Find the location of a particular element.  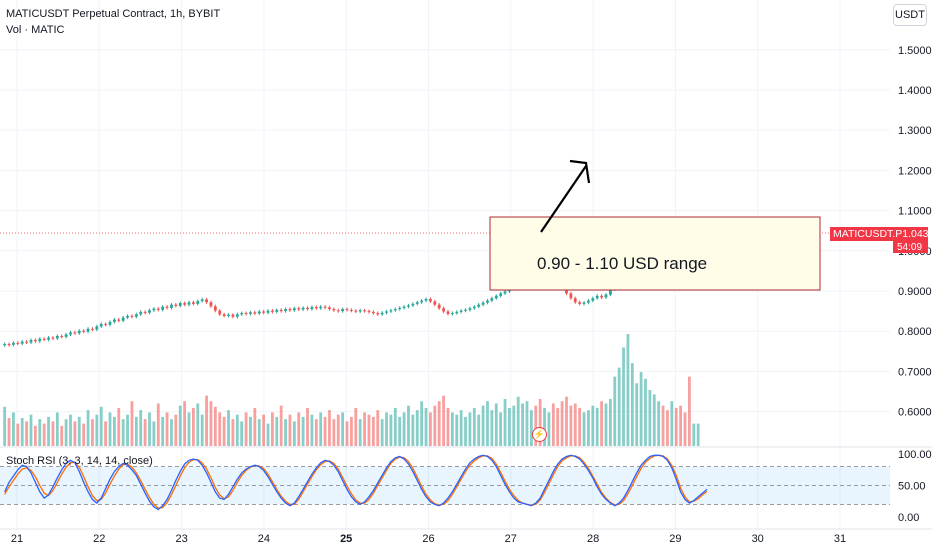

price-tick-label: 0.6000 is located at coordinates (915, 413).